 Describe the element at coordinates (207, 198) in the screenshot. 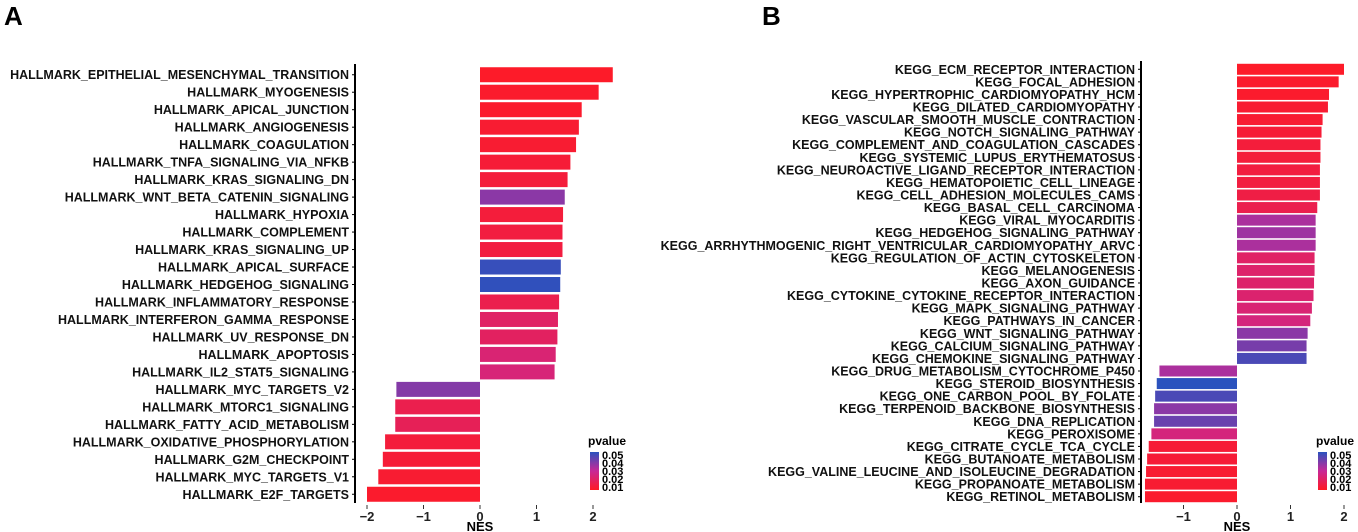

I see `category-label: HALLMARK_WNT_BETA_CATENIN_SIGNALING` at that location.